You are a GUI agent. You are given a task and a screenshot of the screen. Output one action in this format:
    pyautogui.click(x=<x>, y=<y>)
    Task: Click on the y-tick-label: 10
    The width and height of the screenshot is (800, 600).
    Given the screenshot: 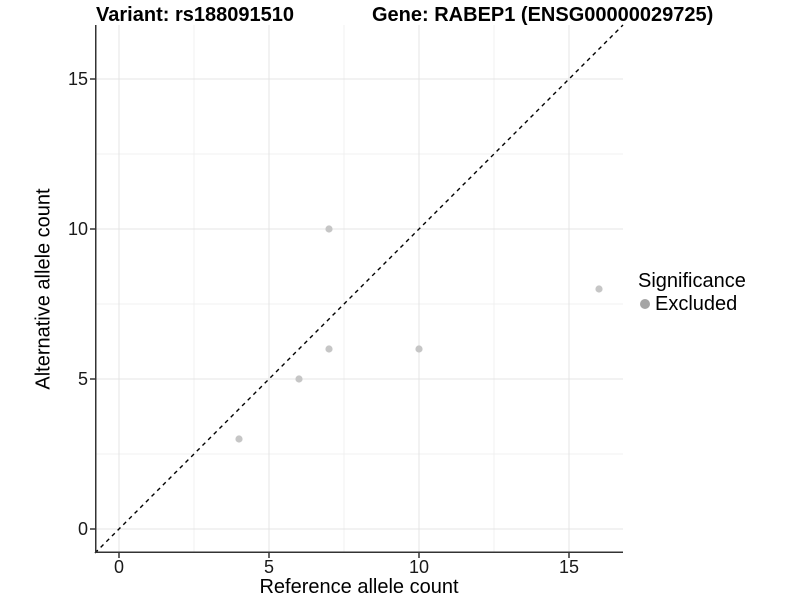 What is the action you would take?
    pyautogui.click(x=77, y=229)
    